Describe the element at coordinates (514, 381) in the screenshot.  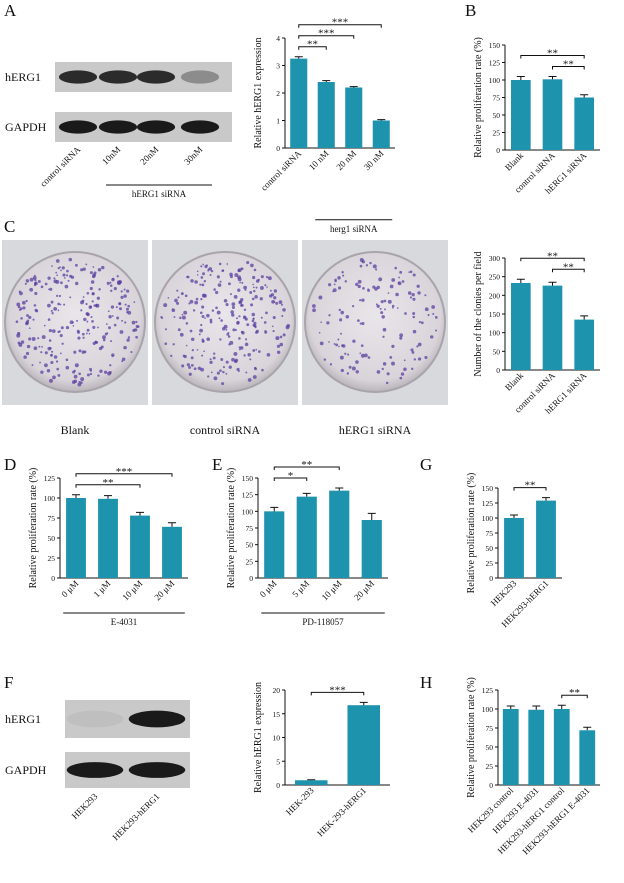
I see `x-tick-label: Blank` at that location.